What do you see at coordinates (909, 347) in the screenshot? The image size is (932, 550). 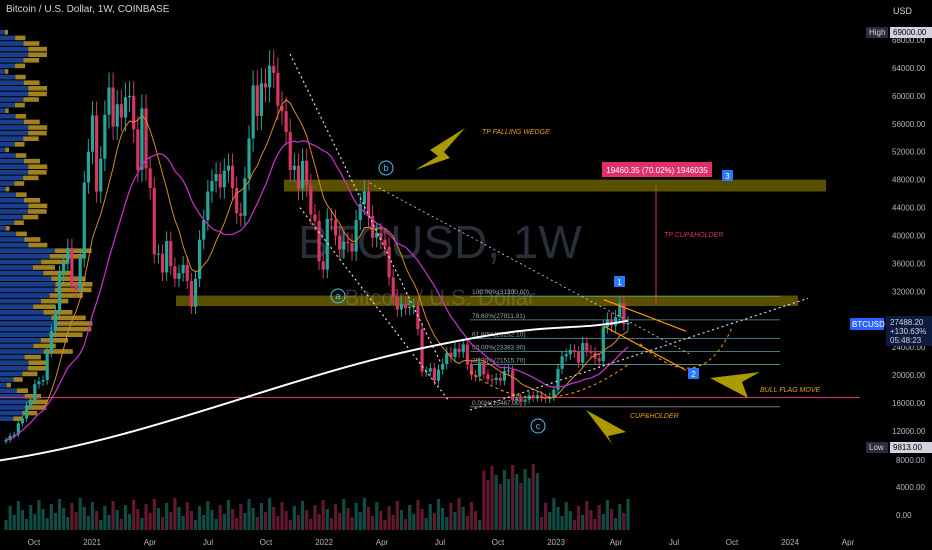 I see `price-tick: 24000.00` at bounding box center [909, 347].